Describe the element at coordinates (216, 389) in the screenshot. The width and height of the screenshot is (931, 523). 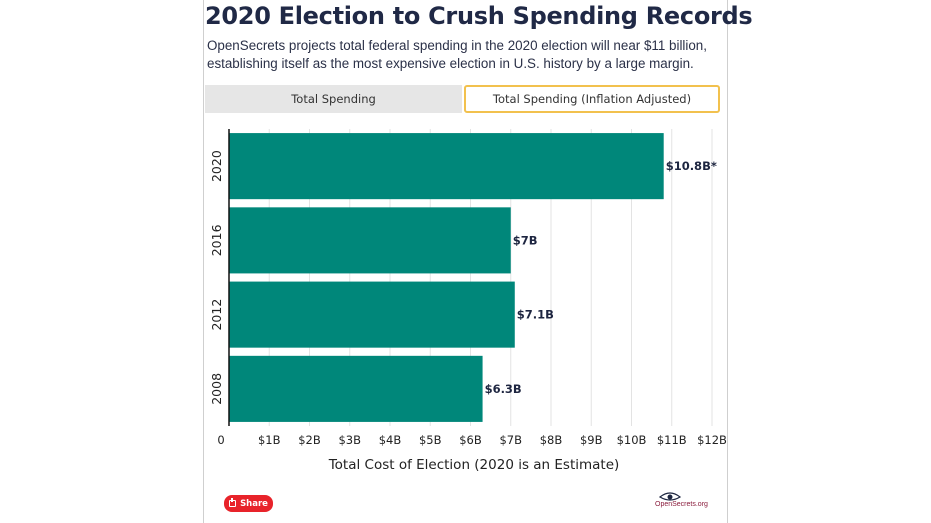
I see `category-label: 2008` at that location.